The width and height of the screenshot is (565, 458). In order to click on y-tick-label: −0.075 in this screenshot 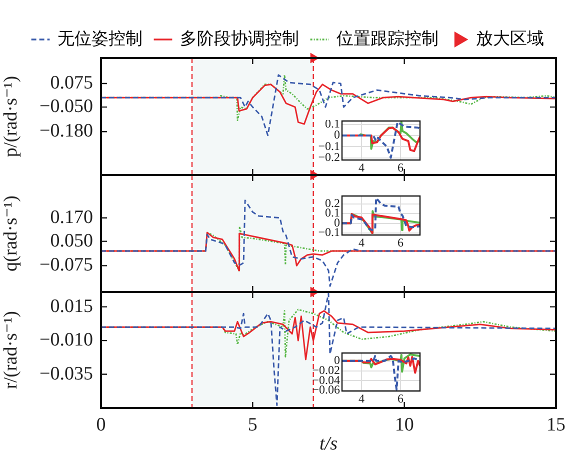, I will do `click(66, 265)`.